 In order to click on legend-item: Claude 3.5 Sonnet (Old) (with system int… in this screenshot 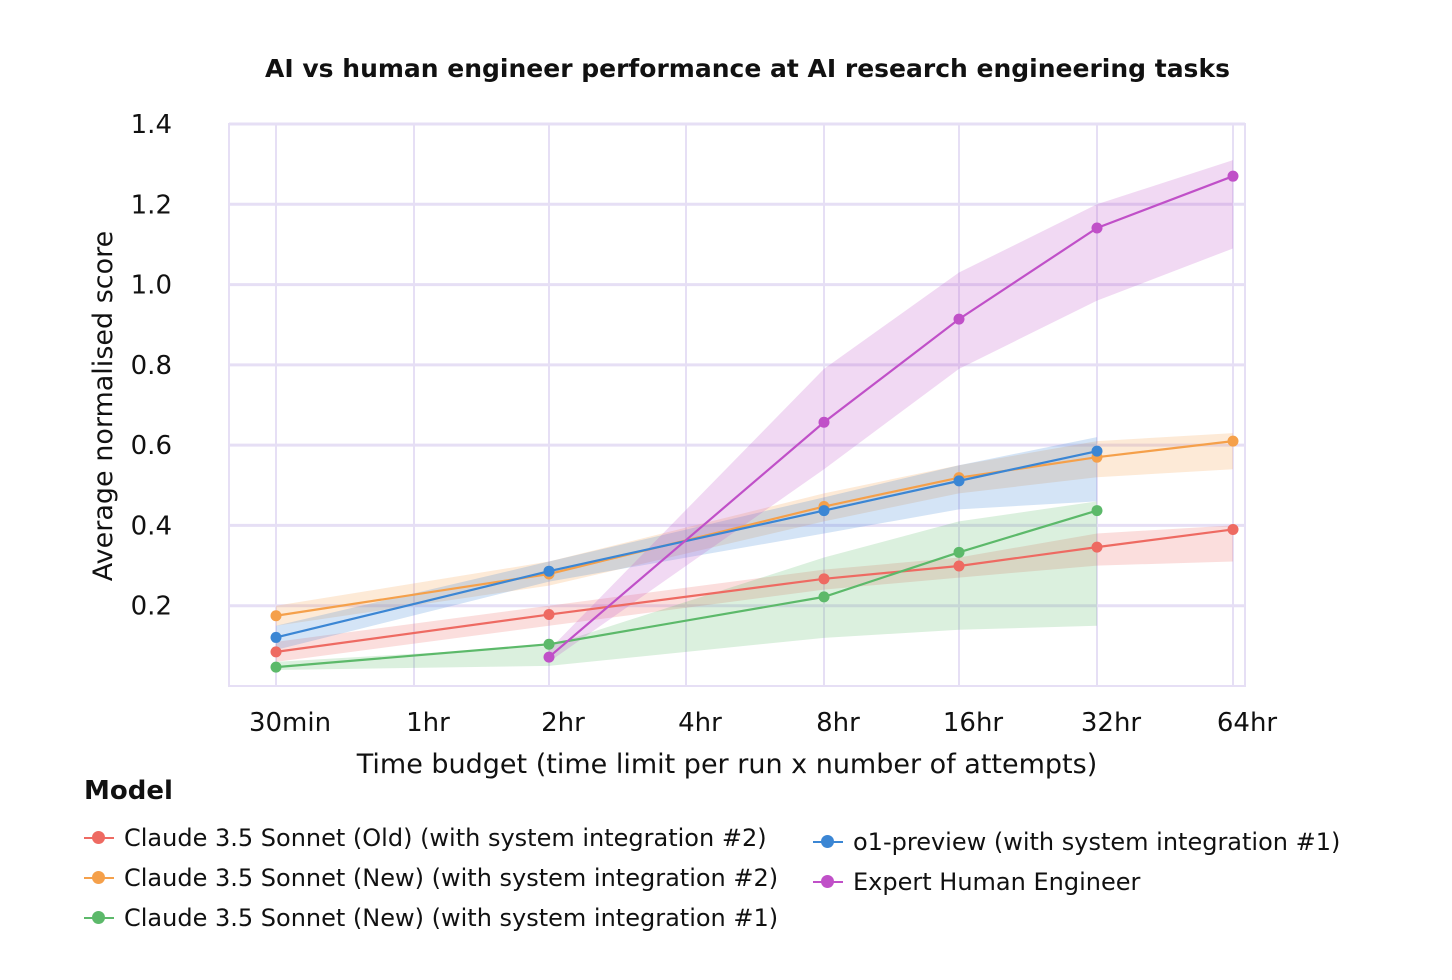, I will do `click(425, 838)`.